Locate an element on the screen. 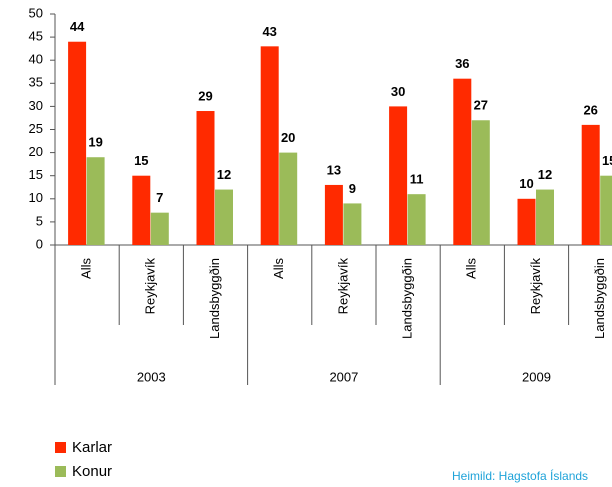 Image resolution: width=612 pixels, height=487 pixels. y-tick-label: 5 is located at coordinates (39, 220).